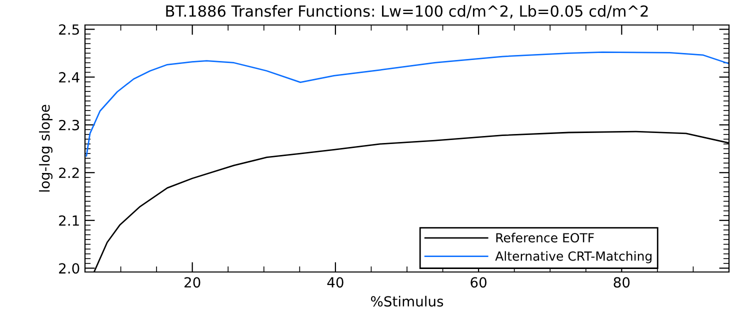 This screenshot has width=745, height=331. I want to click on y-tick-label: 2.5, so click(69, 29).